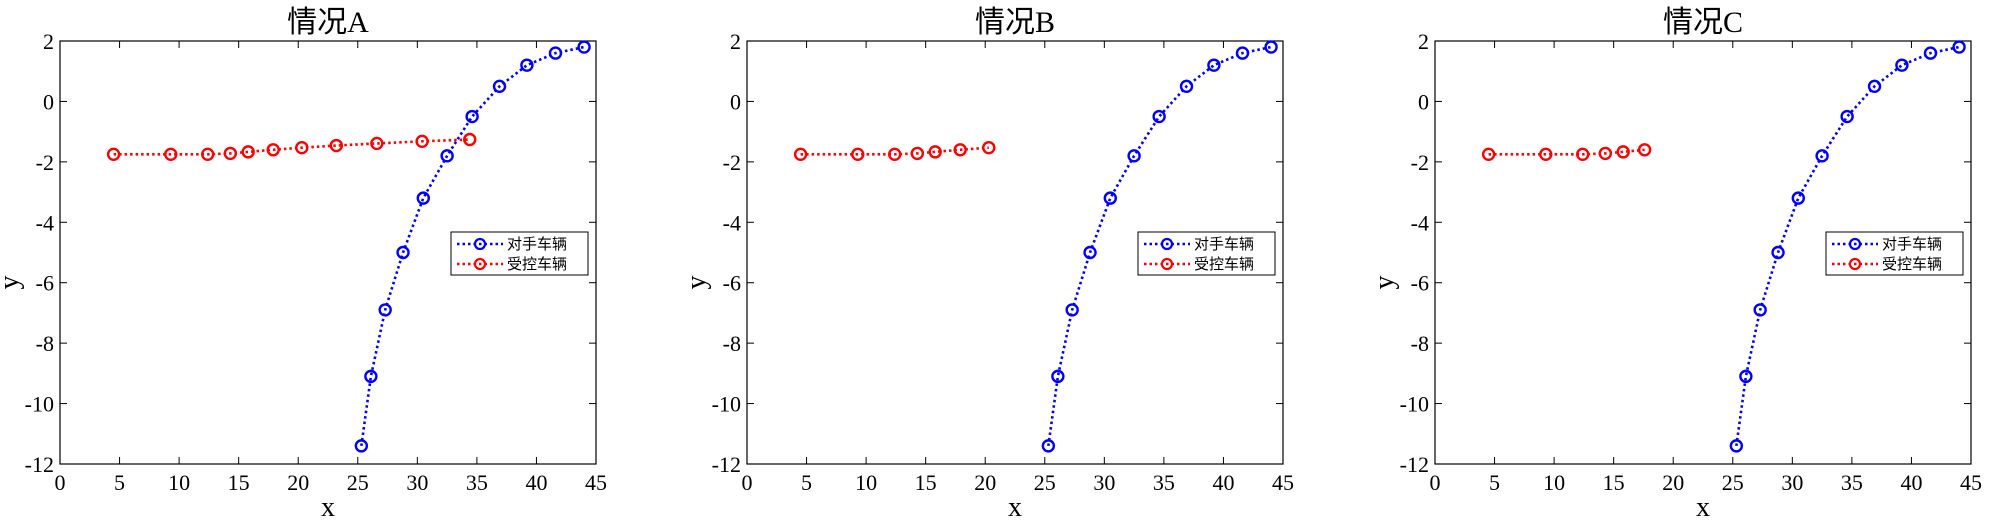 This screenshot has width=2000, height=522. Describe the element at coordinates (1852, 482) in the screenshot. I see `x-tick-label: 35` at that location.